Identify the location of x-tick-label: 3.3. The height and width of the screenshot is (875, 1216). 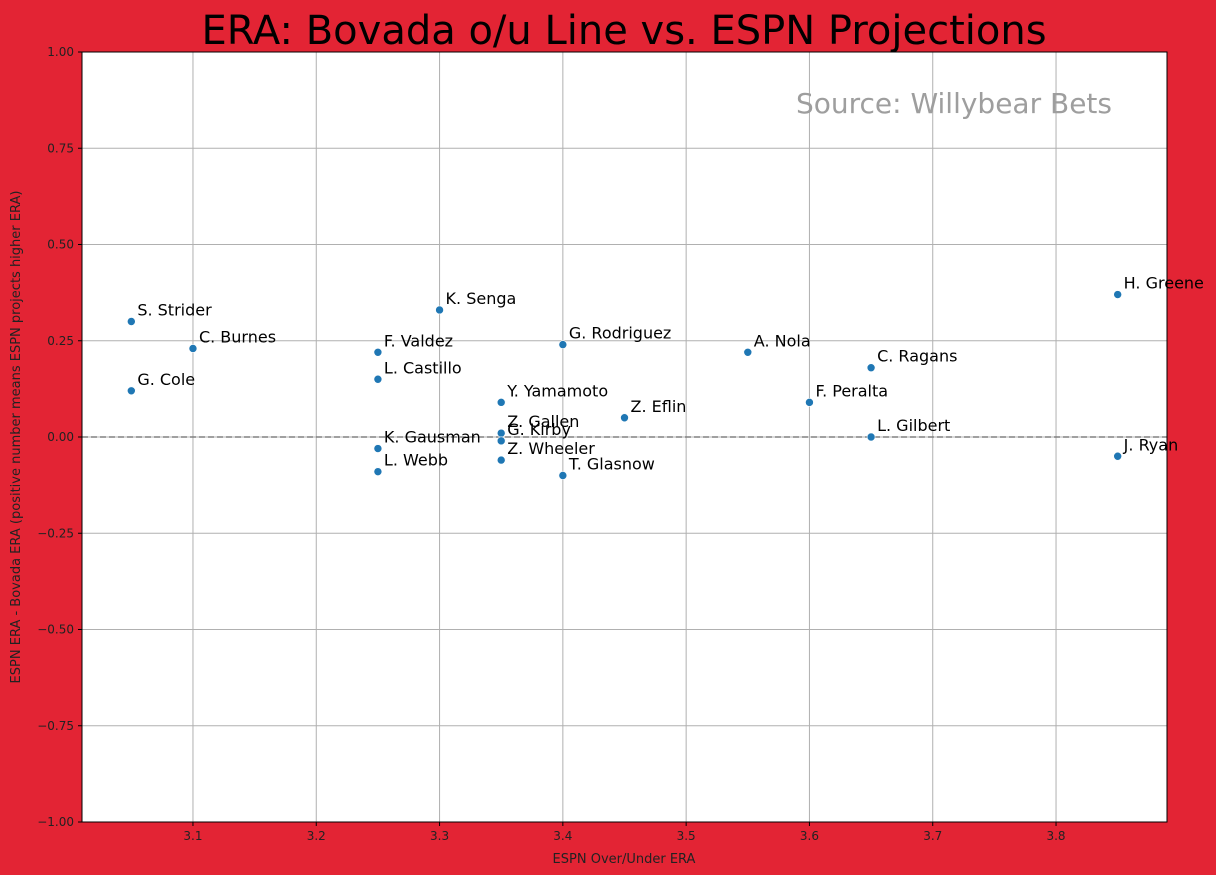
(439, 836).